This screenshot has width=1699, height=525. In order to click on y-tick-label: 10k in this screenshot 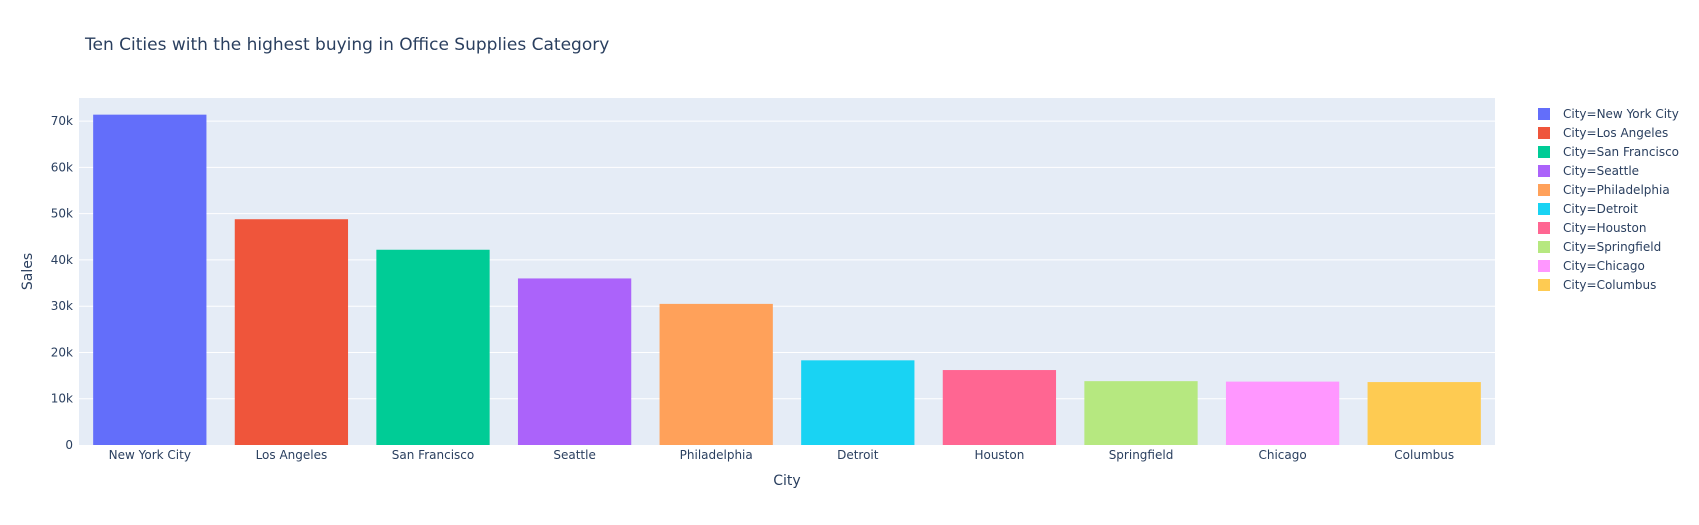, I will do `click(62, 399)`.